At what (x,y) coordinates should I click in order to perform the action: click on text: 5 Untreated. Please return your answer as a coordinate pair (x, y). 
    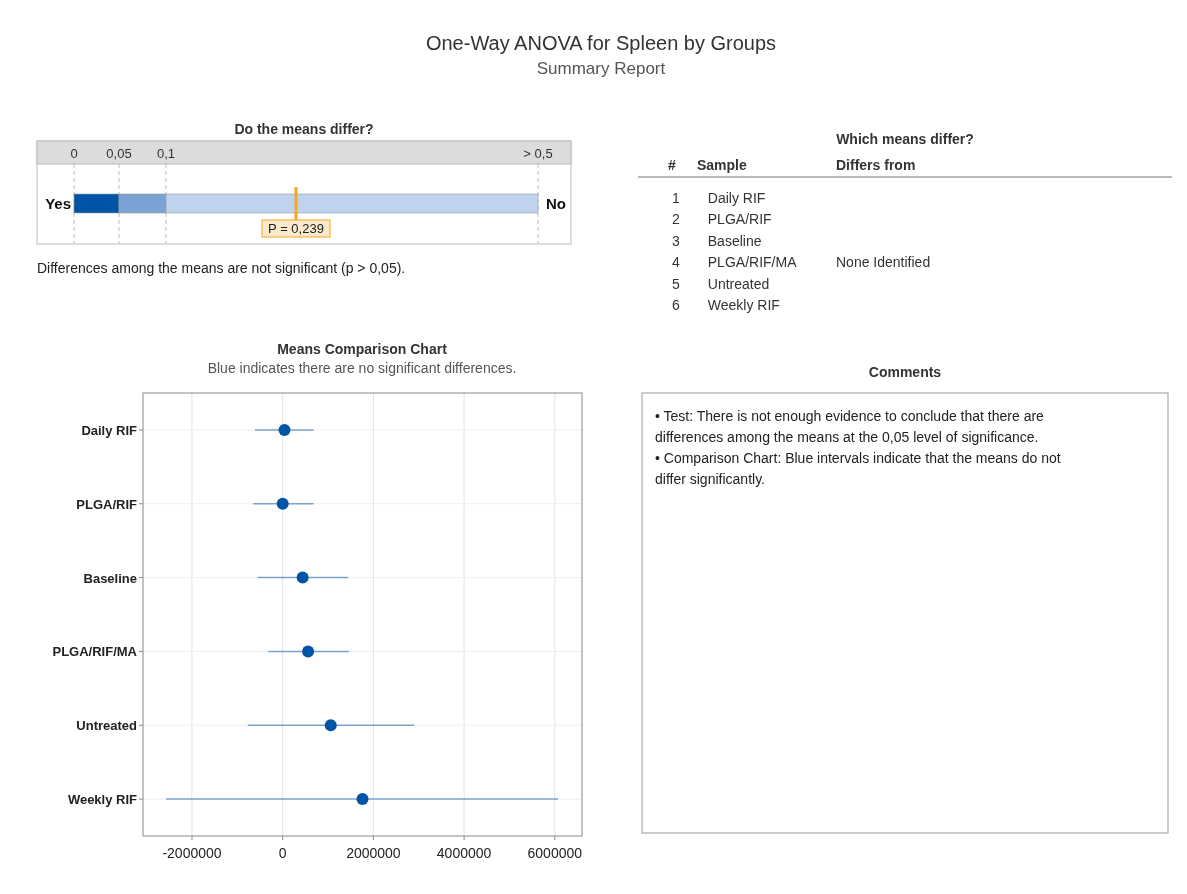
    Looking at the image, I should click on (721, 283).